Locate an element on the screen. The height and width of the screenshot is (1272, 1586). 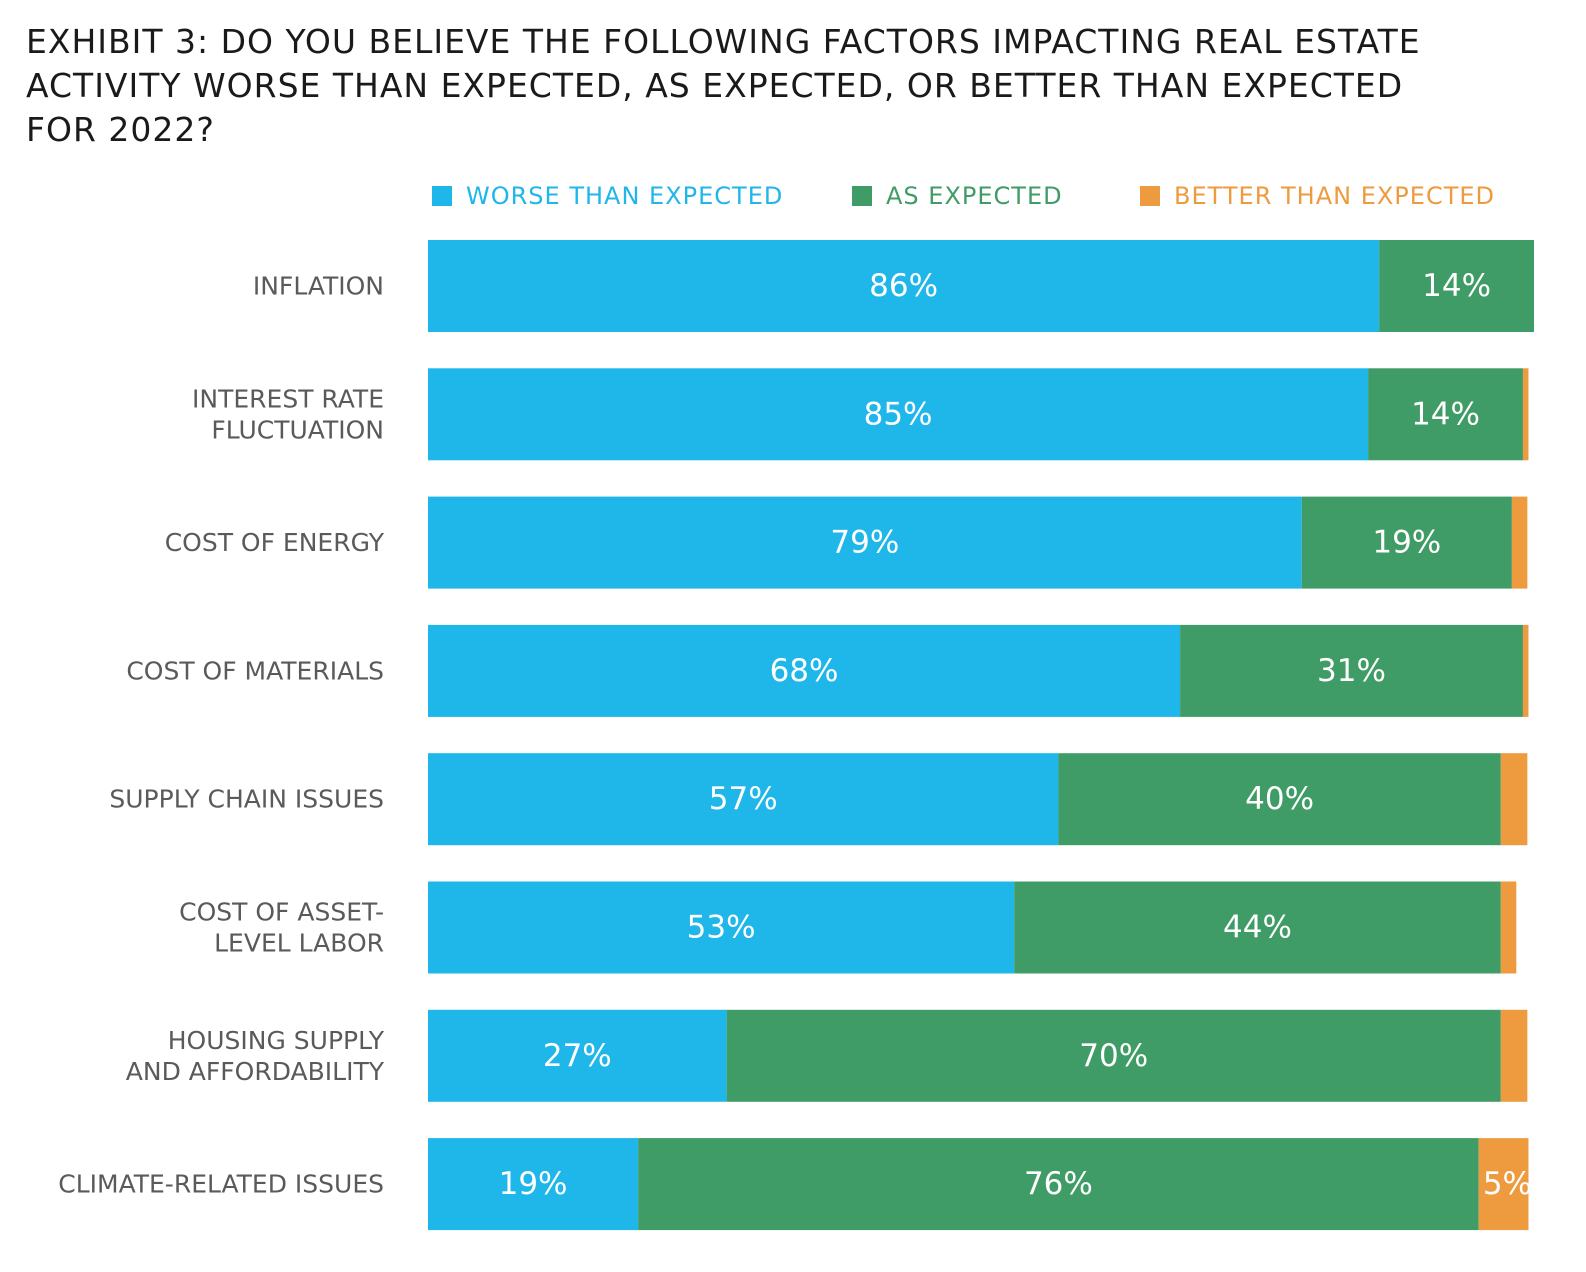
legend-label-worse: WORSE THAN EXPECTED is located at coordinates (625, 196).